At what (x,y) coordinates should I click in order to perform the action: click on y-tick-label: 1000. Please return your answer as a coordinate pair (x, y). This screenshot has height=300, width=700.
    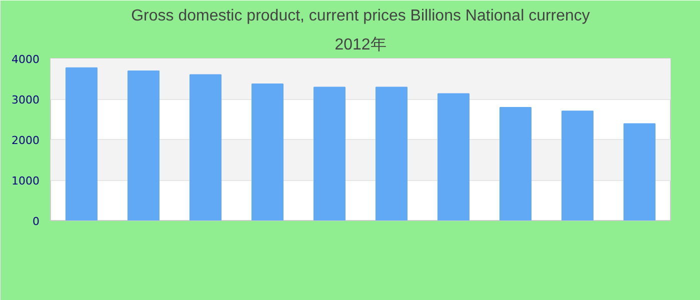
    Looking at the image, I should click on (26, 181).